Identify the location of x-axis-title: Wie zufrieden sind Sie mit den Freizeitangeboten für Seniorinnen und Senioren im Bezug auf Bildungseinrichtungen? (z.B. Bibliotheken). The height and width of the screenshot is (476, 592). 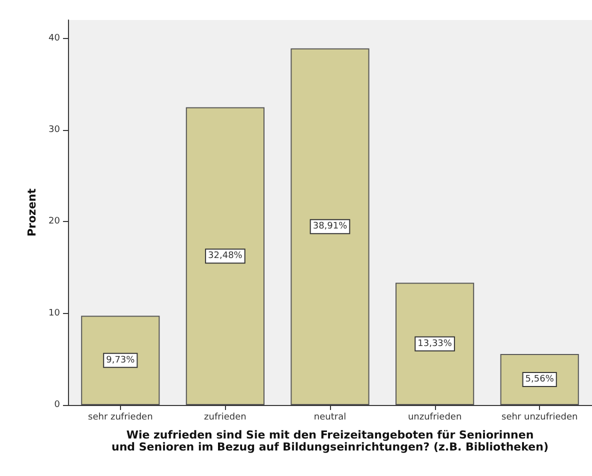
(330, 441).